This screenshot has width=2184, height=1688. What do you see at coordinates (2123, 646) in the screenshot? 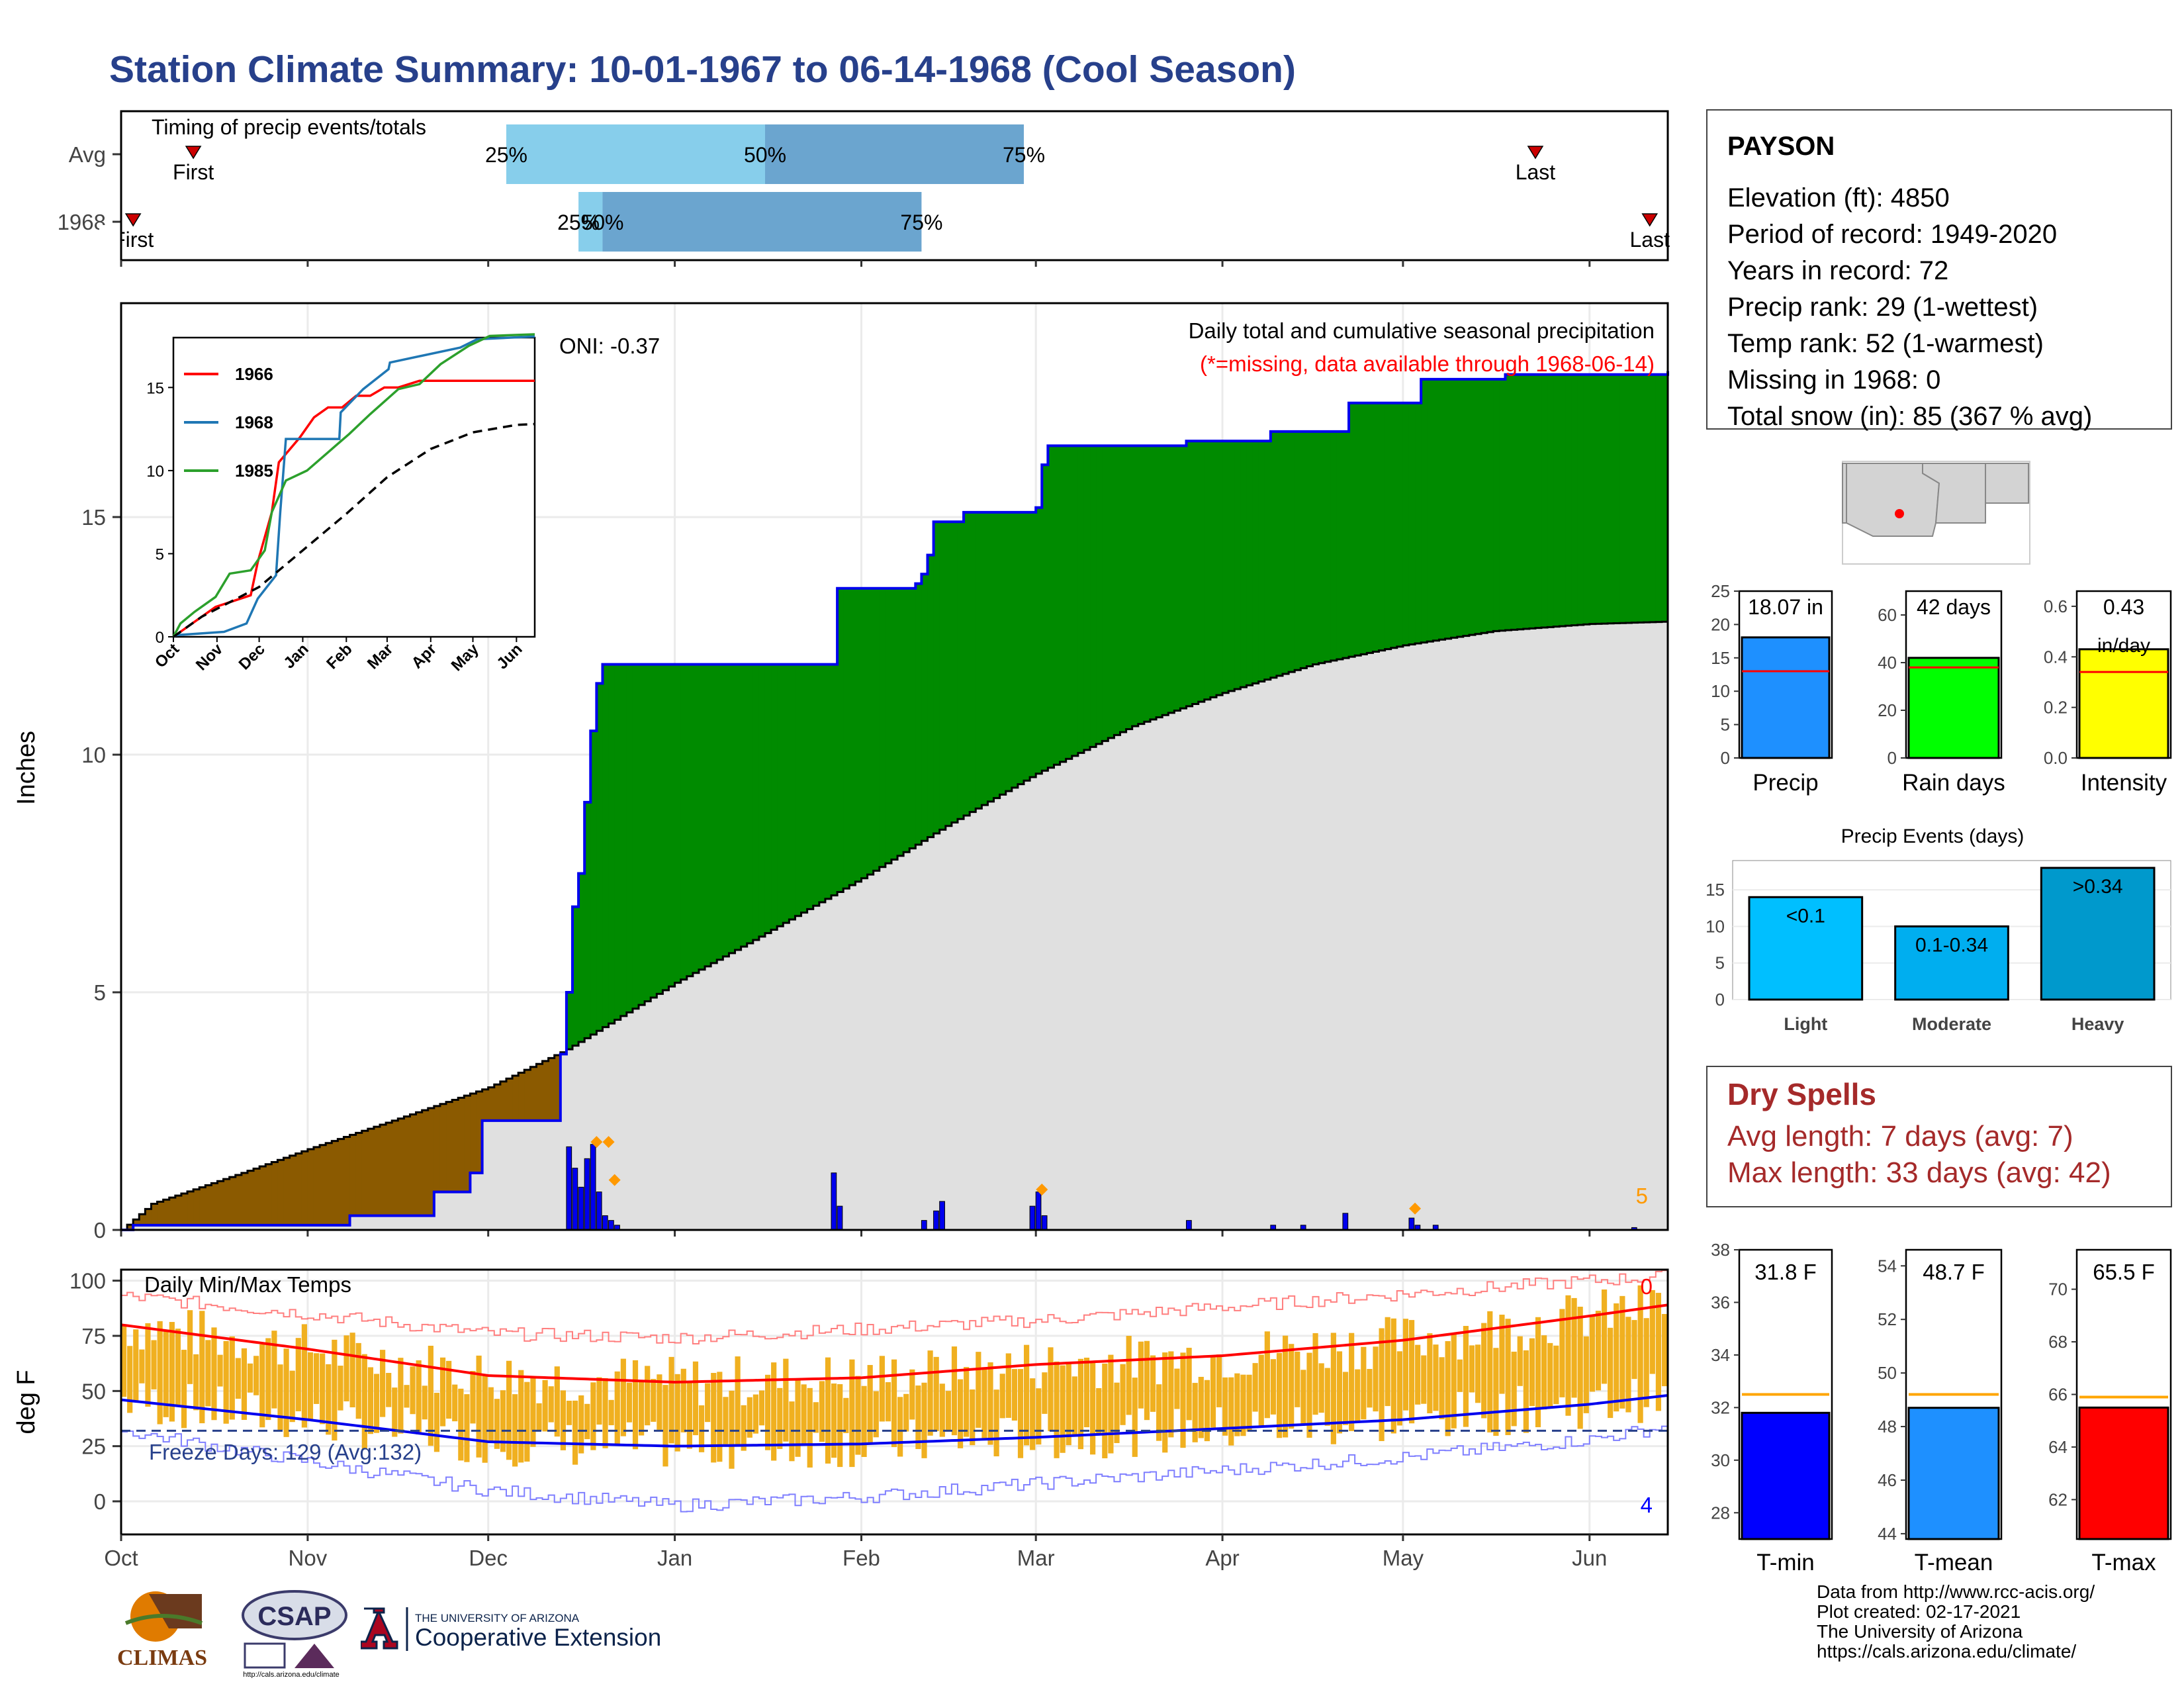
I see `summary-unit-label: in/day` at bounding box center [2123, 646].